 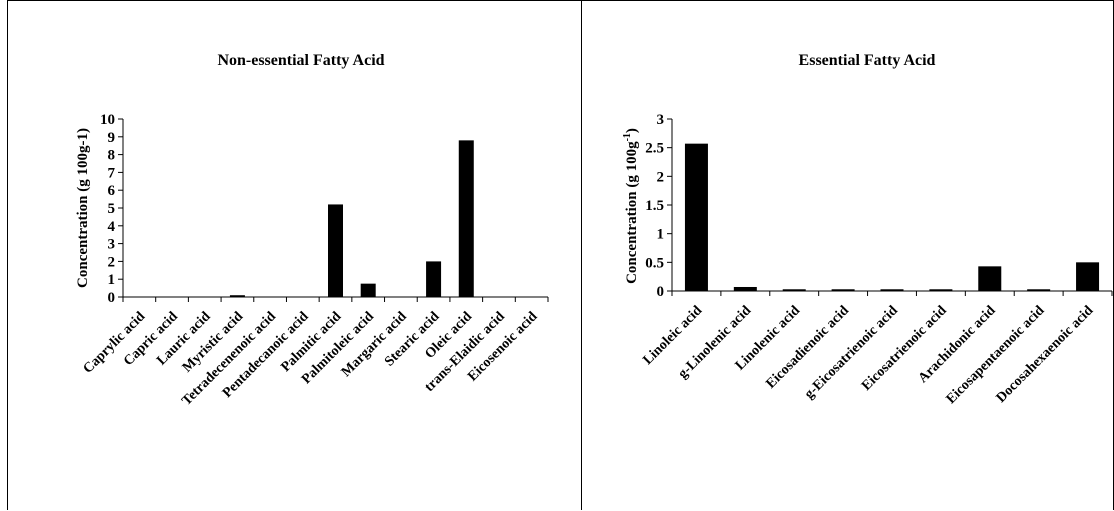 I want to click on category-label: g-Eicosatrienoic acid, so click(x=851, y=352).